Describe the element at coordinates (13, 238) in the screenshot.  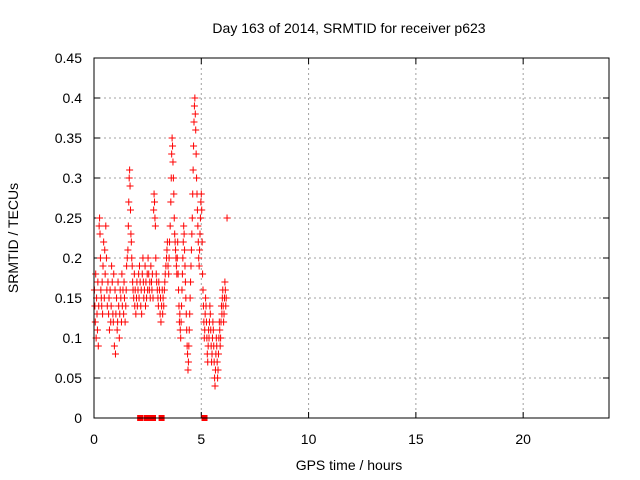
I see `y-axis-label: SRMTID / TECUs` at that location.